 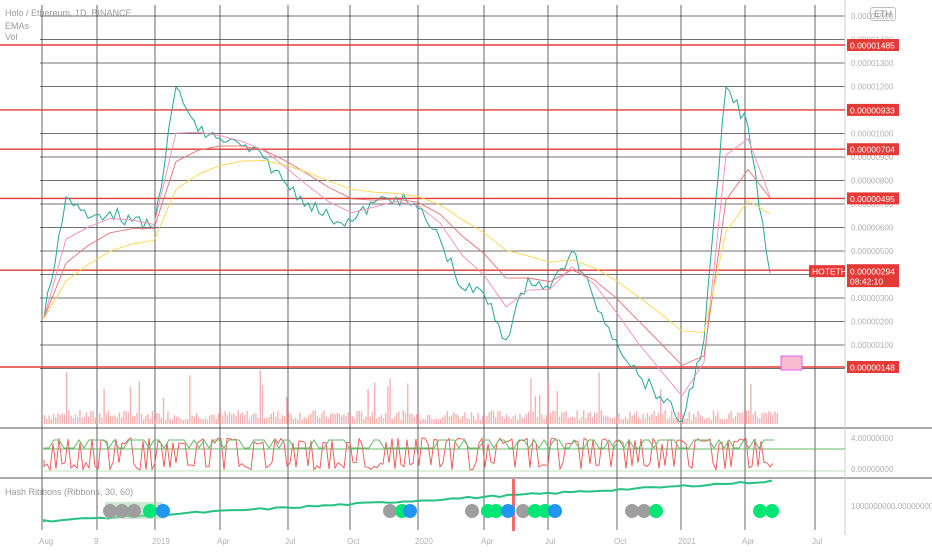 I want to click on level-label: 0.00000933, so click(x=872, y=110).